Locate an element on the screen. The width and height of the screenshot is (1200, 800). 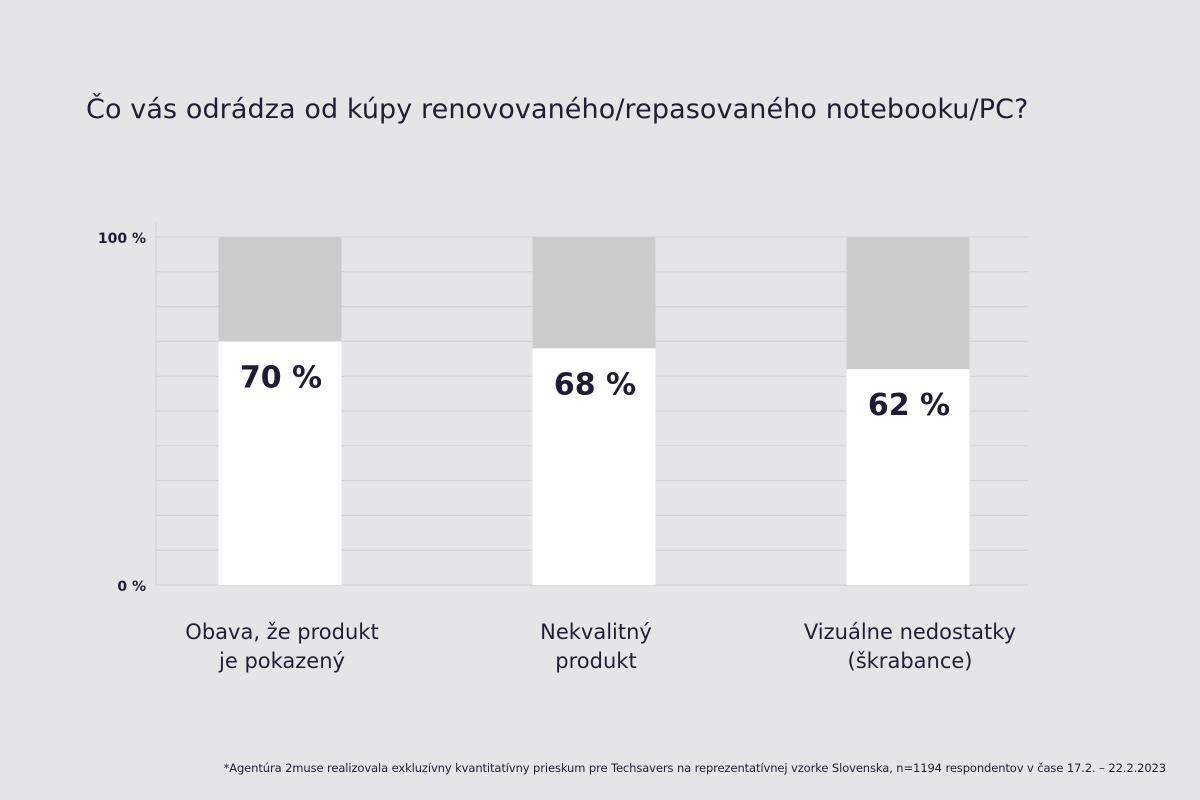
category-label: Vizuálne nedostatky is located at coordinates (910, 632).